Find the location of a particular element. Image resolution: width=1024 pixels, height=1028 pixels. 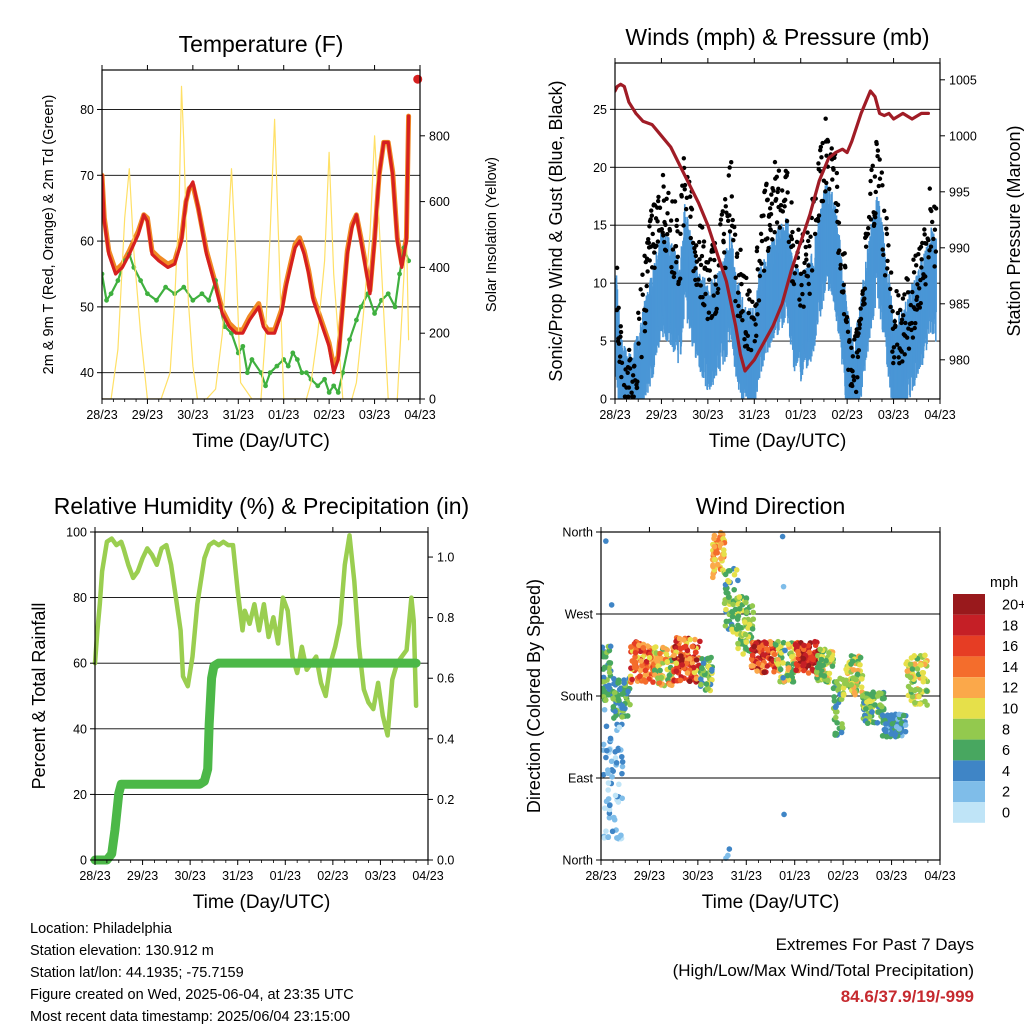

y-tick-label: 40 is located at coordinates (87, 373).